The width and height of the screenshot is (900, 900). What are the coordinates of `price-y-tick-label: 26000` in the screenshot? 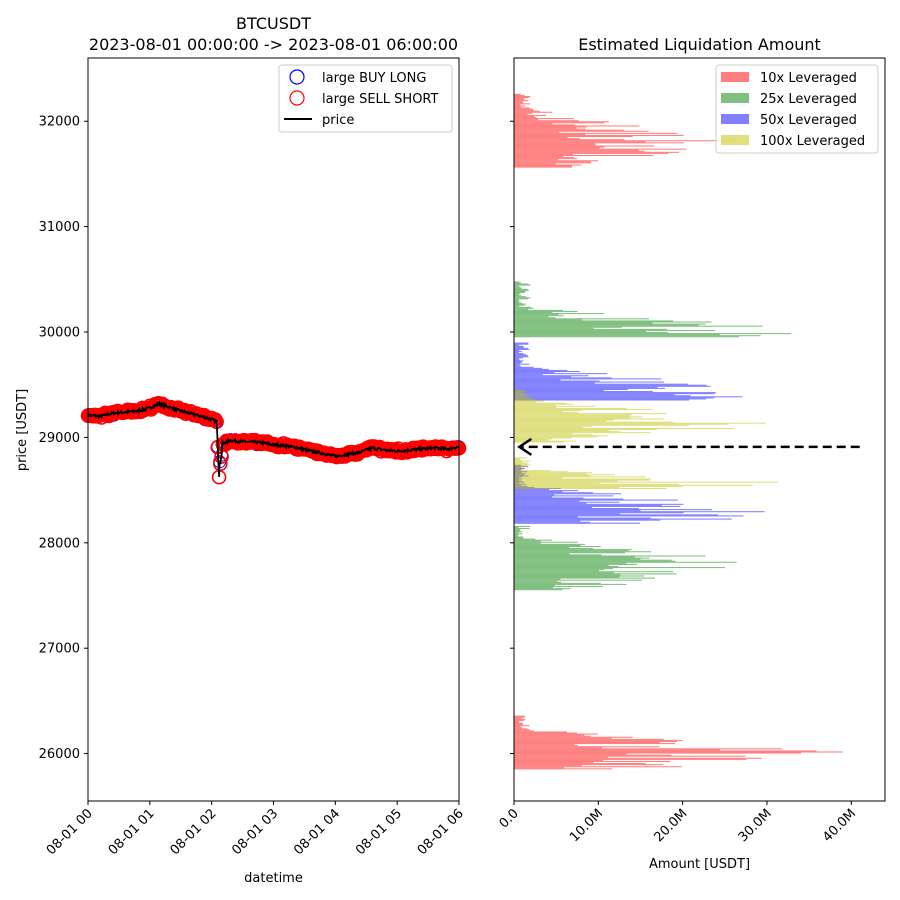 It's located at (59, 754).